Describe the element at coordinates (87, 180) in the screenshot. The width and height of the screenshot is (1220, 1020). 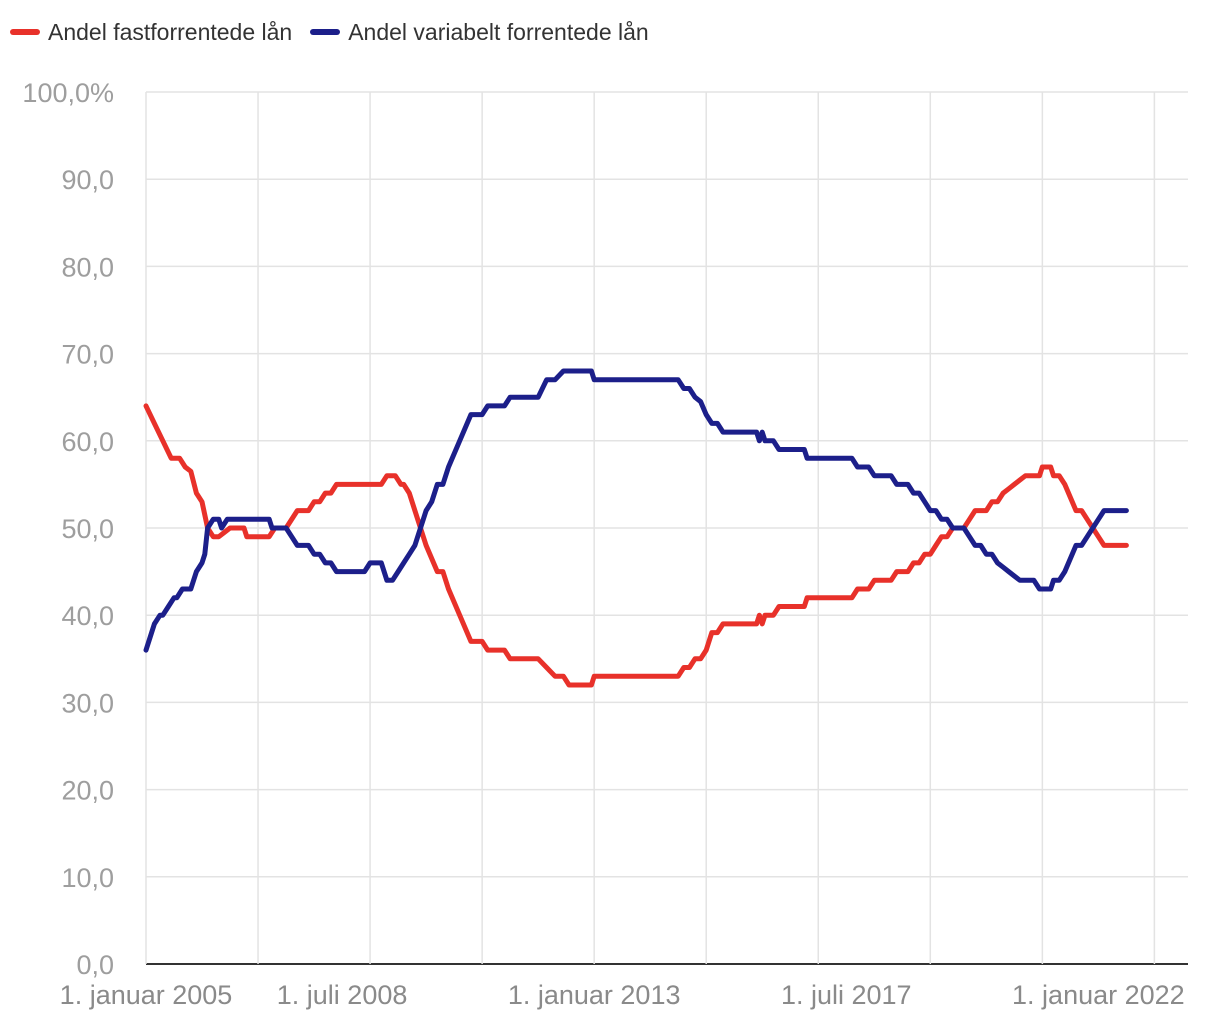
I see `y-tick-label: 90,0` at that location.